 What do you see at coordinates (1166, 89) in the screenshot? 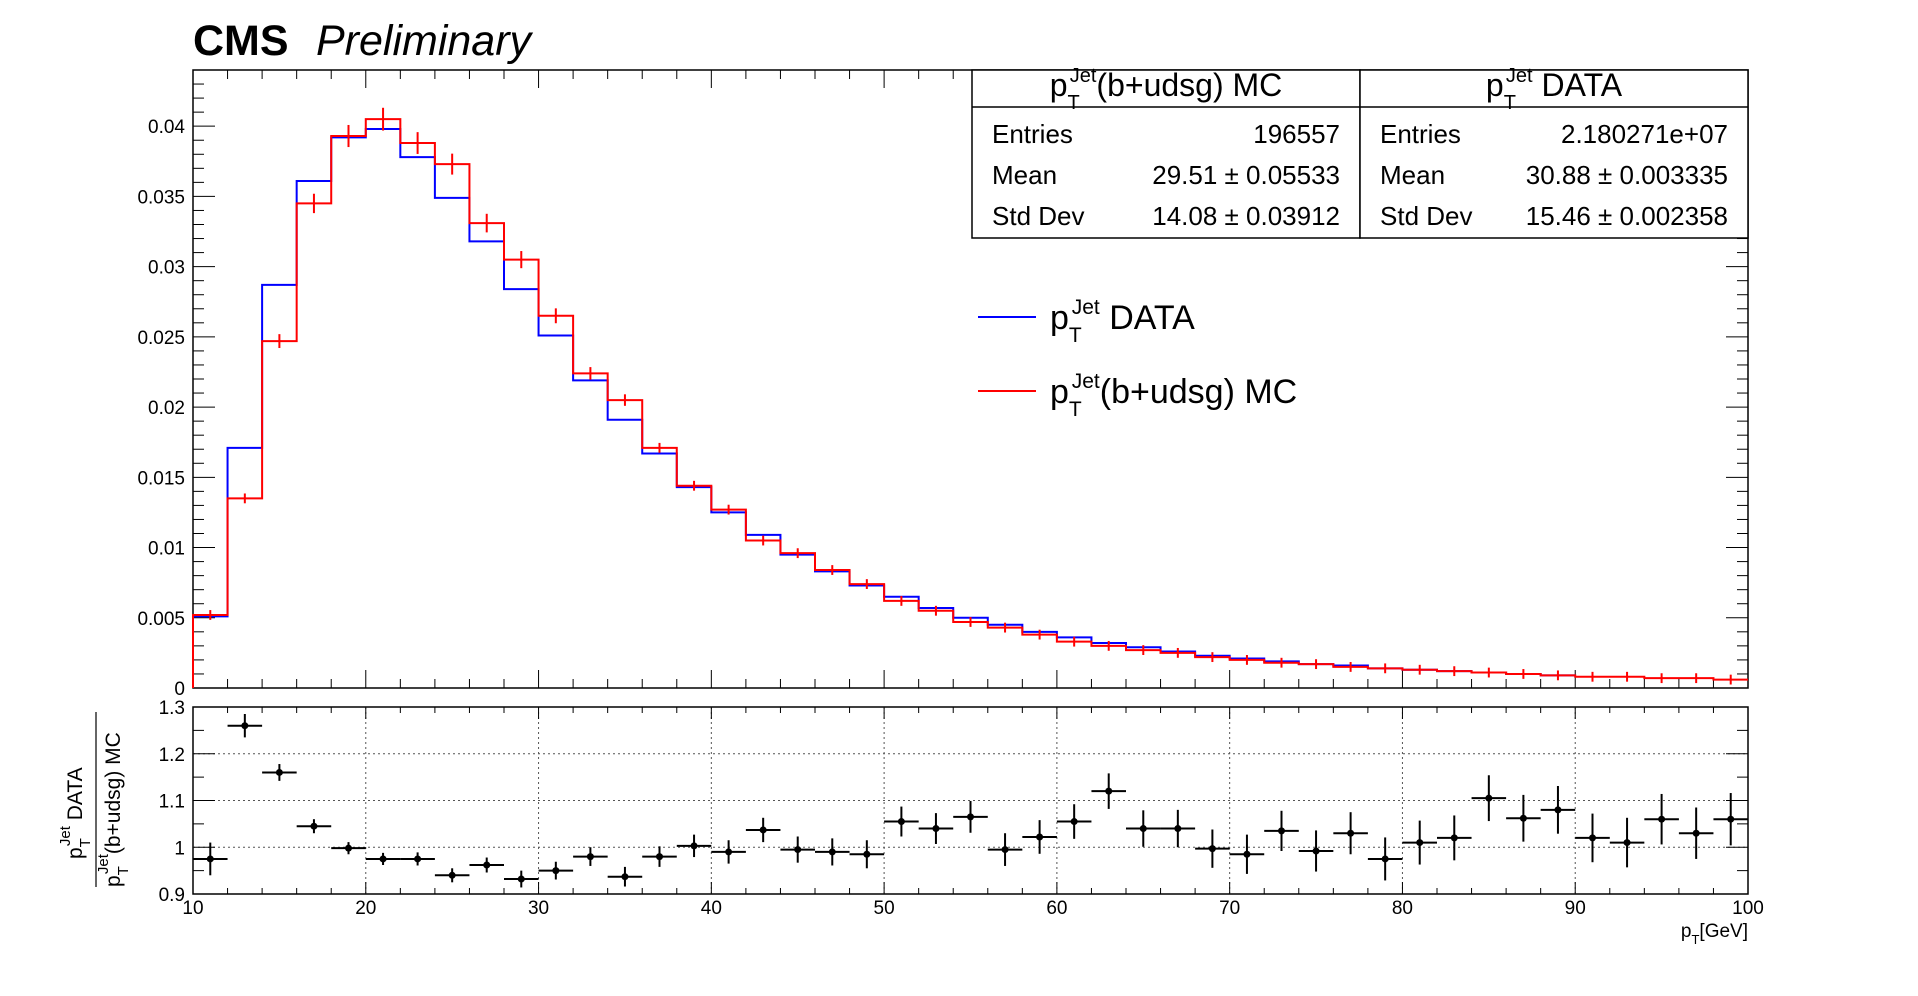
I see `stats-title-mc: pTJet(b+udsg) MC` at bounding box center [1166, 89].